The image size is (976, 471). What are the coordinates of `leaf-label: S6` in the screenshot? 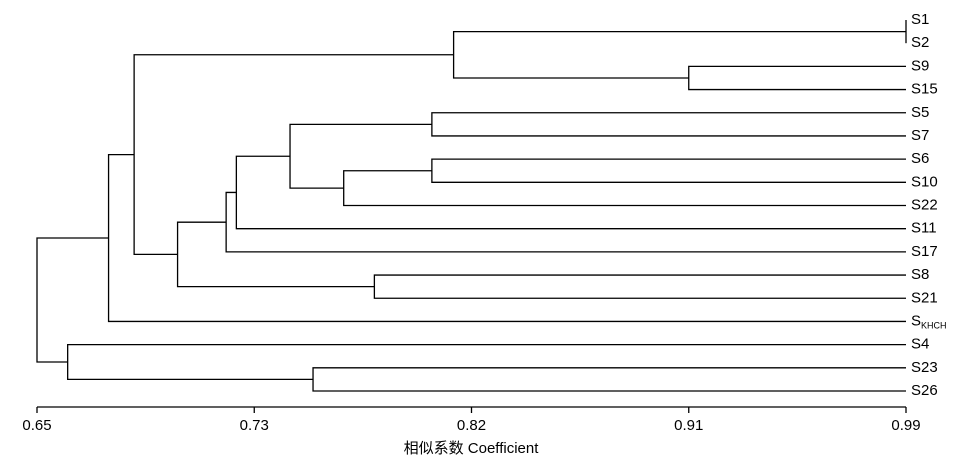 It's located at (920, 158).